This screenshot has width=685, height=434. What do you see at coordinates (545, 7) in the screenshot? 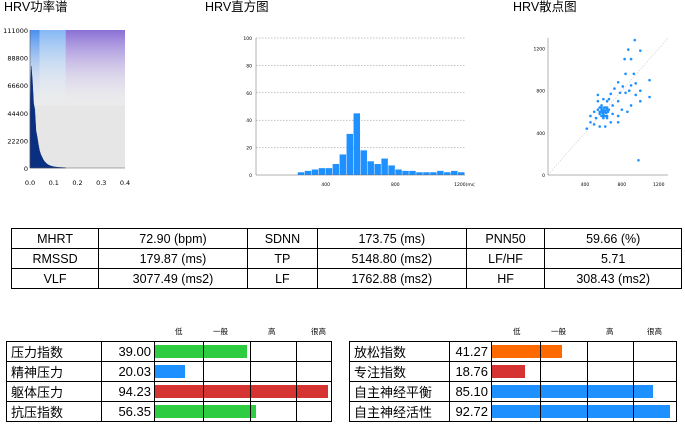
I see `scatter-title: HRV散点图` at bounding box center [545, 7].